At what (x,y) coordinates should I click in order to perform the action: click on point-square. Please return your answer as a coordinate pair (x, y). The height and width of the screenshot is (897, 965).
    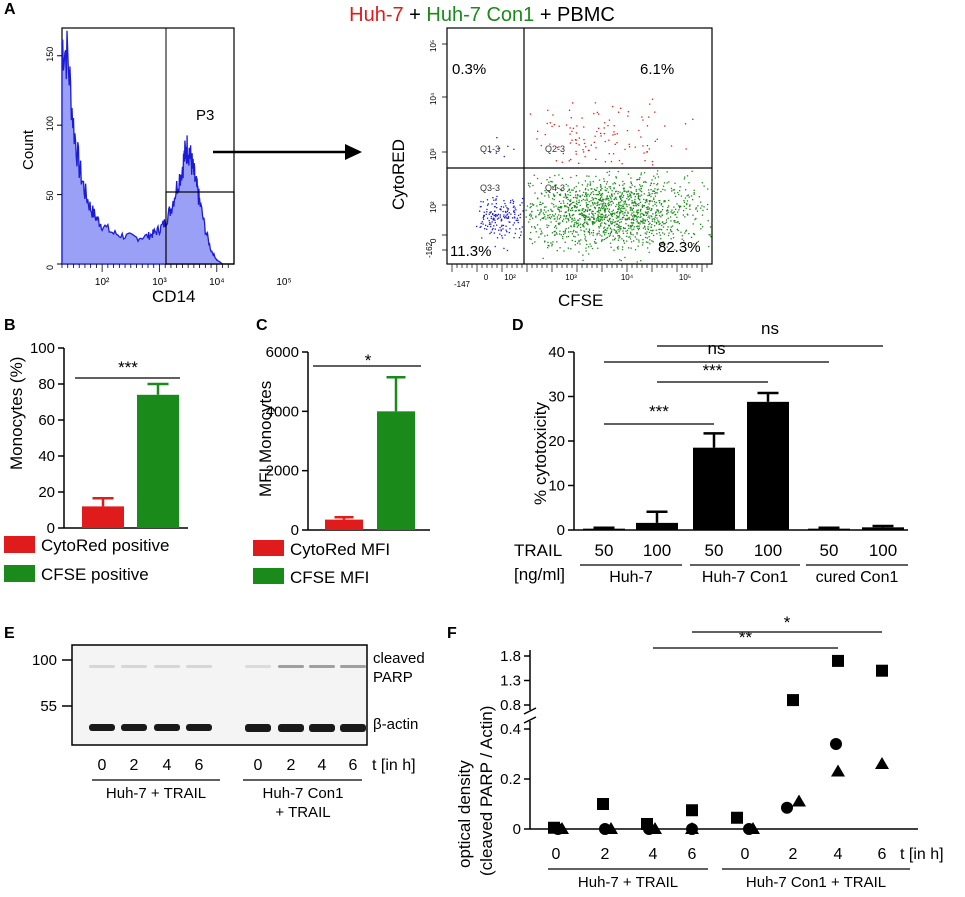
    Looking at the image, I should click on (882, 670).